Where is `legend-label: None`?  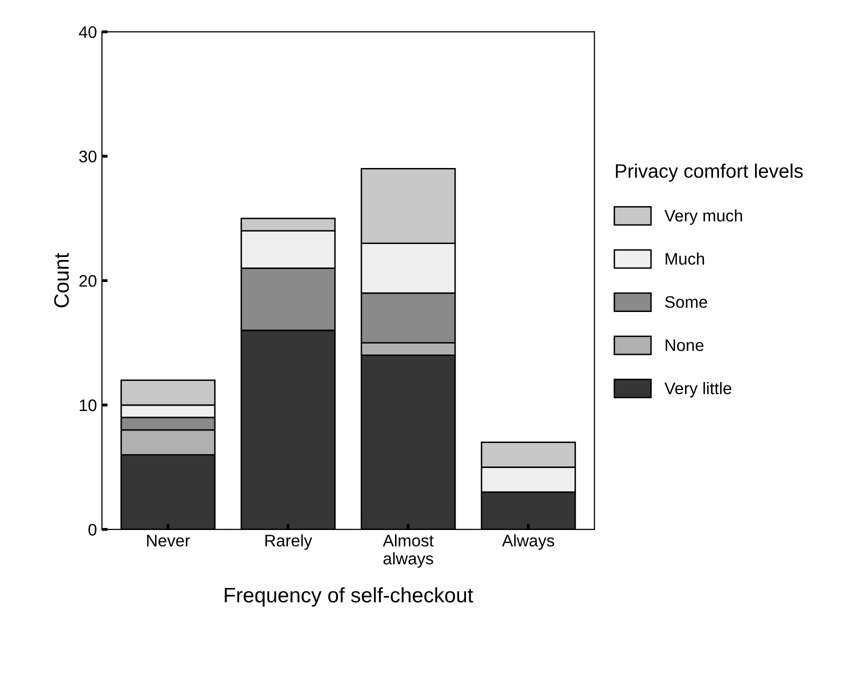 legend-label: None is located at coordinates (685, 345).